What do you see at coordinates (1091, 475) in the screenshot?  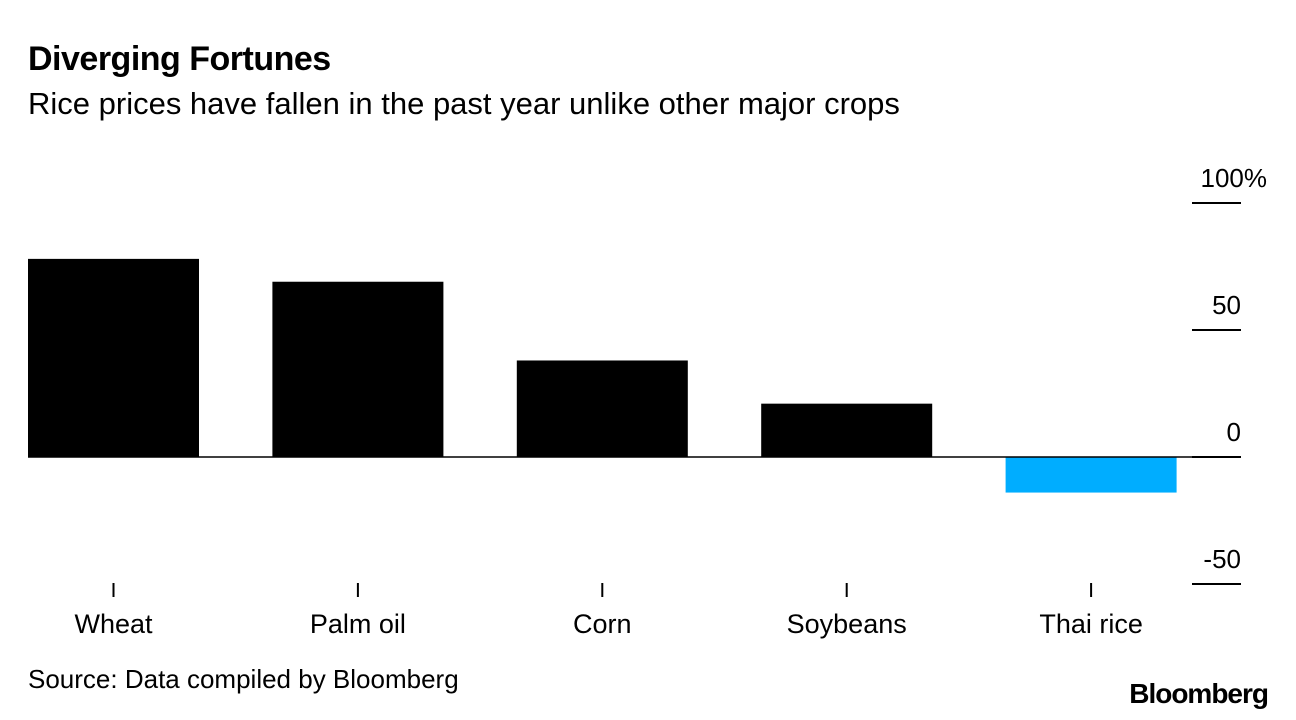 I see `bar-thai-rice` at bounding box center [1091, 475].